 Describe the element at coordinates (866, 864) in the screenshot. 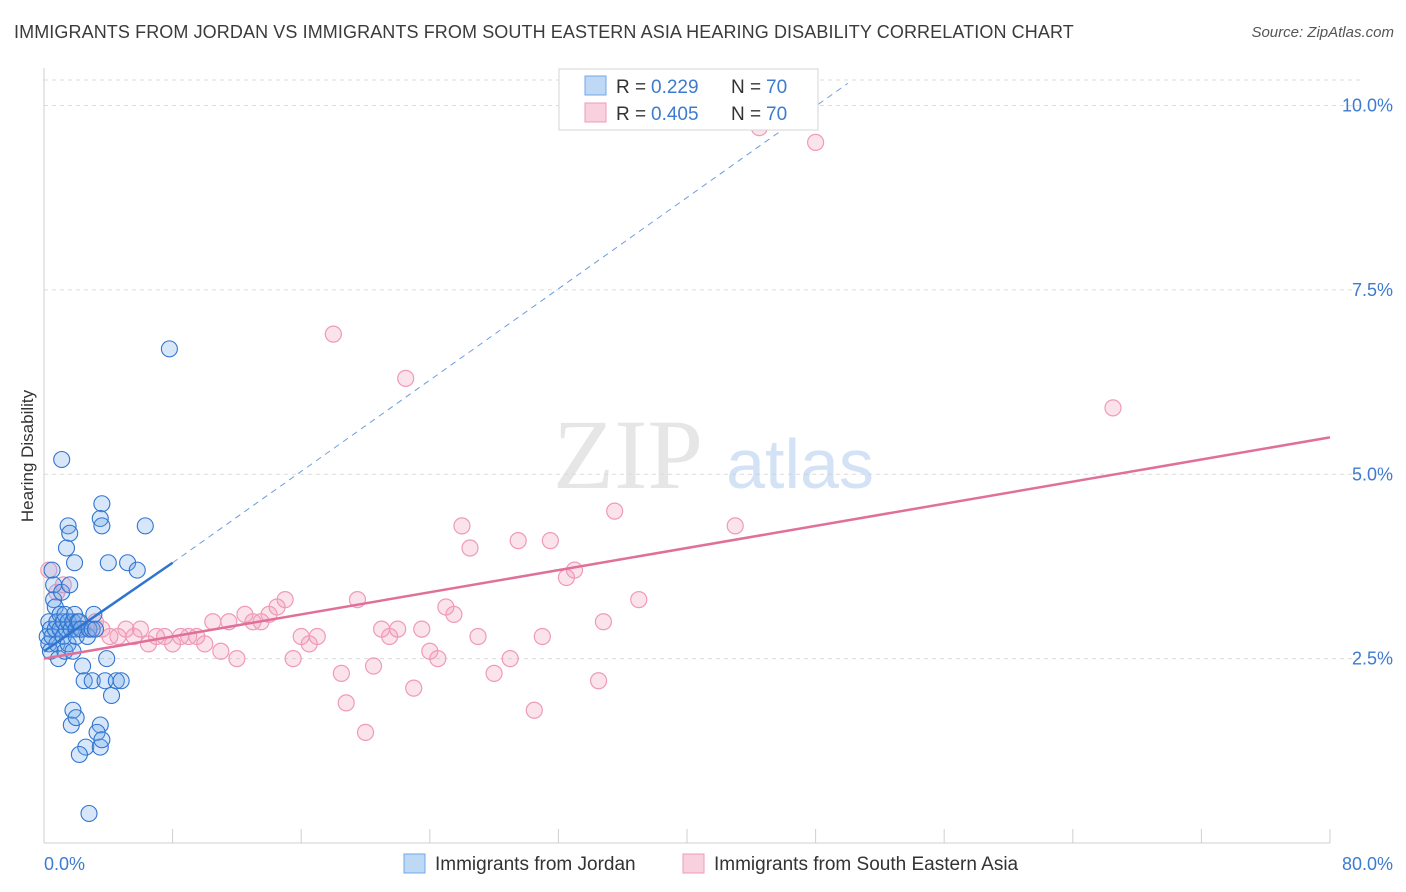

I see `bottom-legend-label-sea: Immigrants from South Eastern Asia` at that location.